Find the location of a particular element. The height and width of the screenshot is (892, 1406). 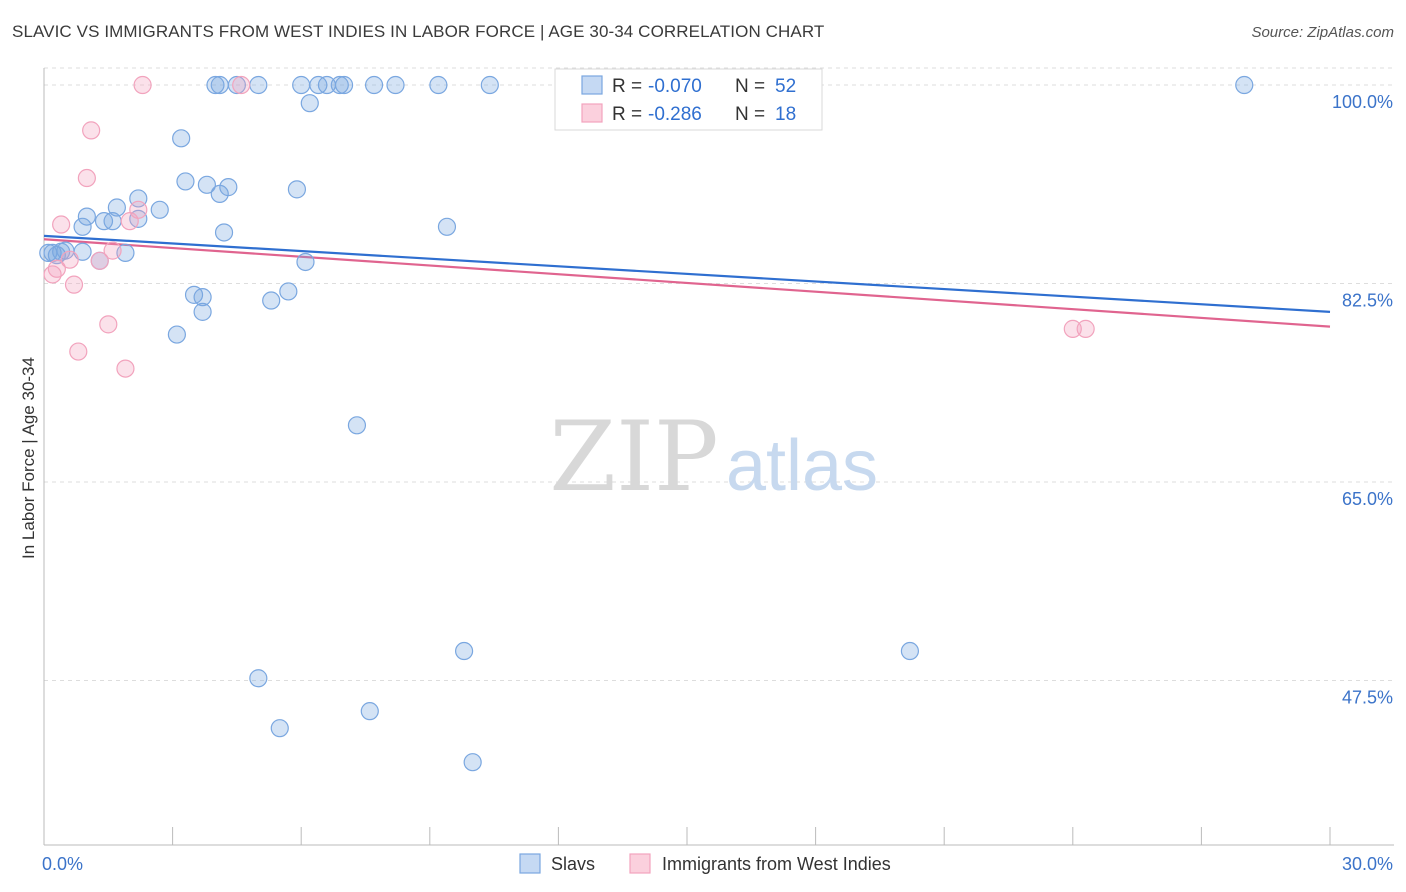

watermark-atlas: atlas is located at coordinates (802, 466).